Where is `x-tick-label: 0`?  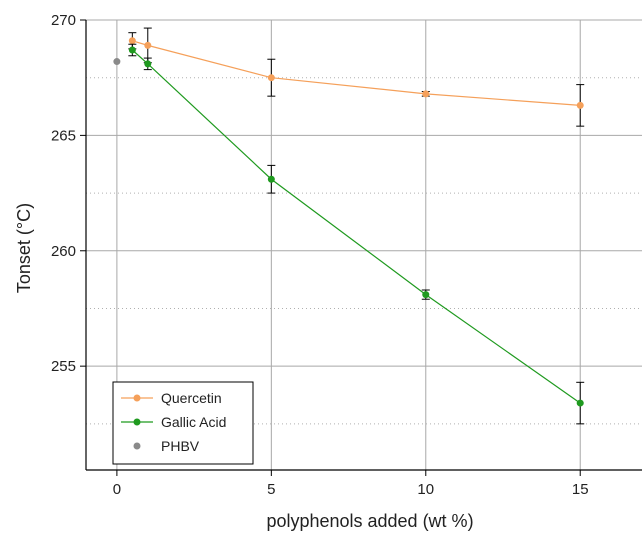 x-tick-label: 0 is located at coordinates (117, 489).